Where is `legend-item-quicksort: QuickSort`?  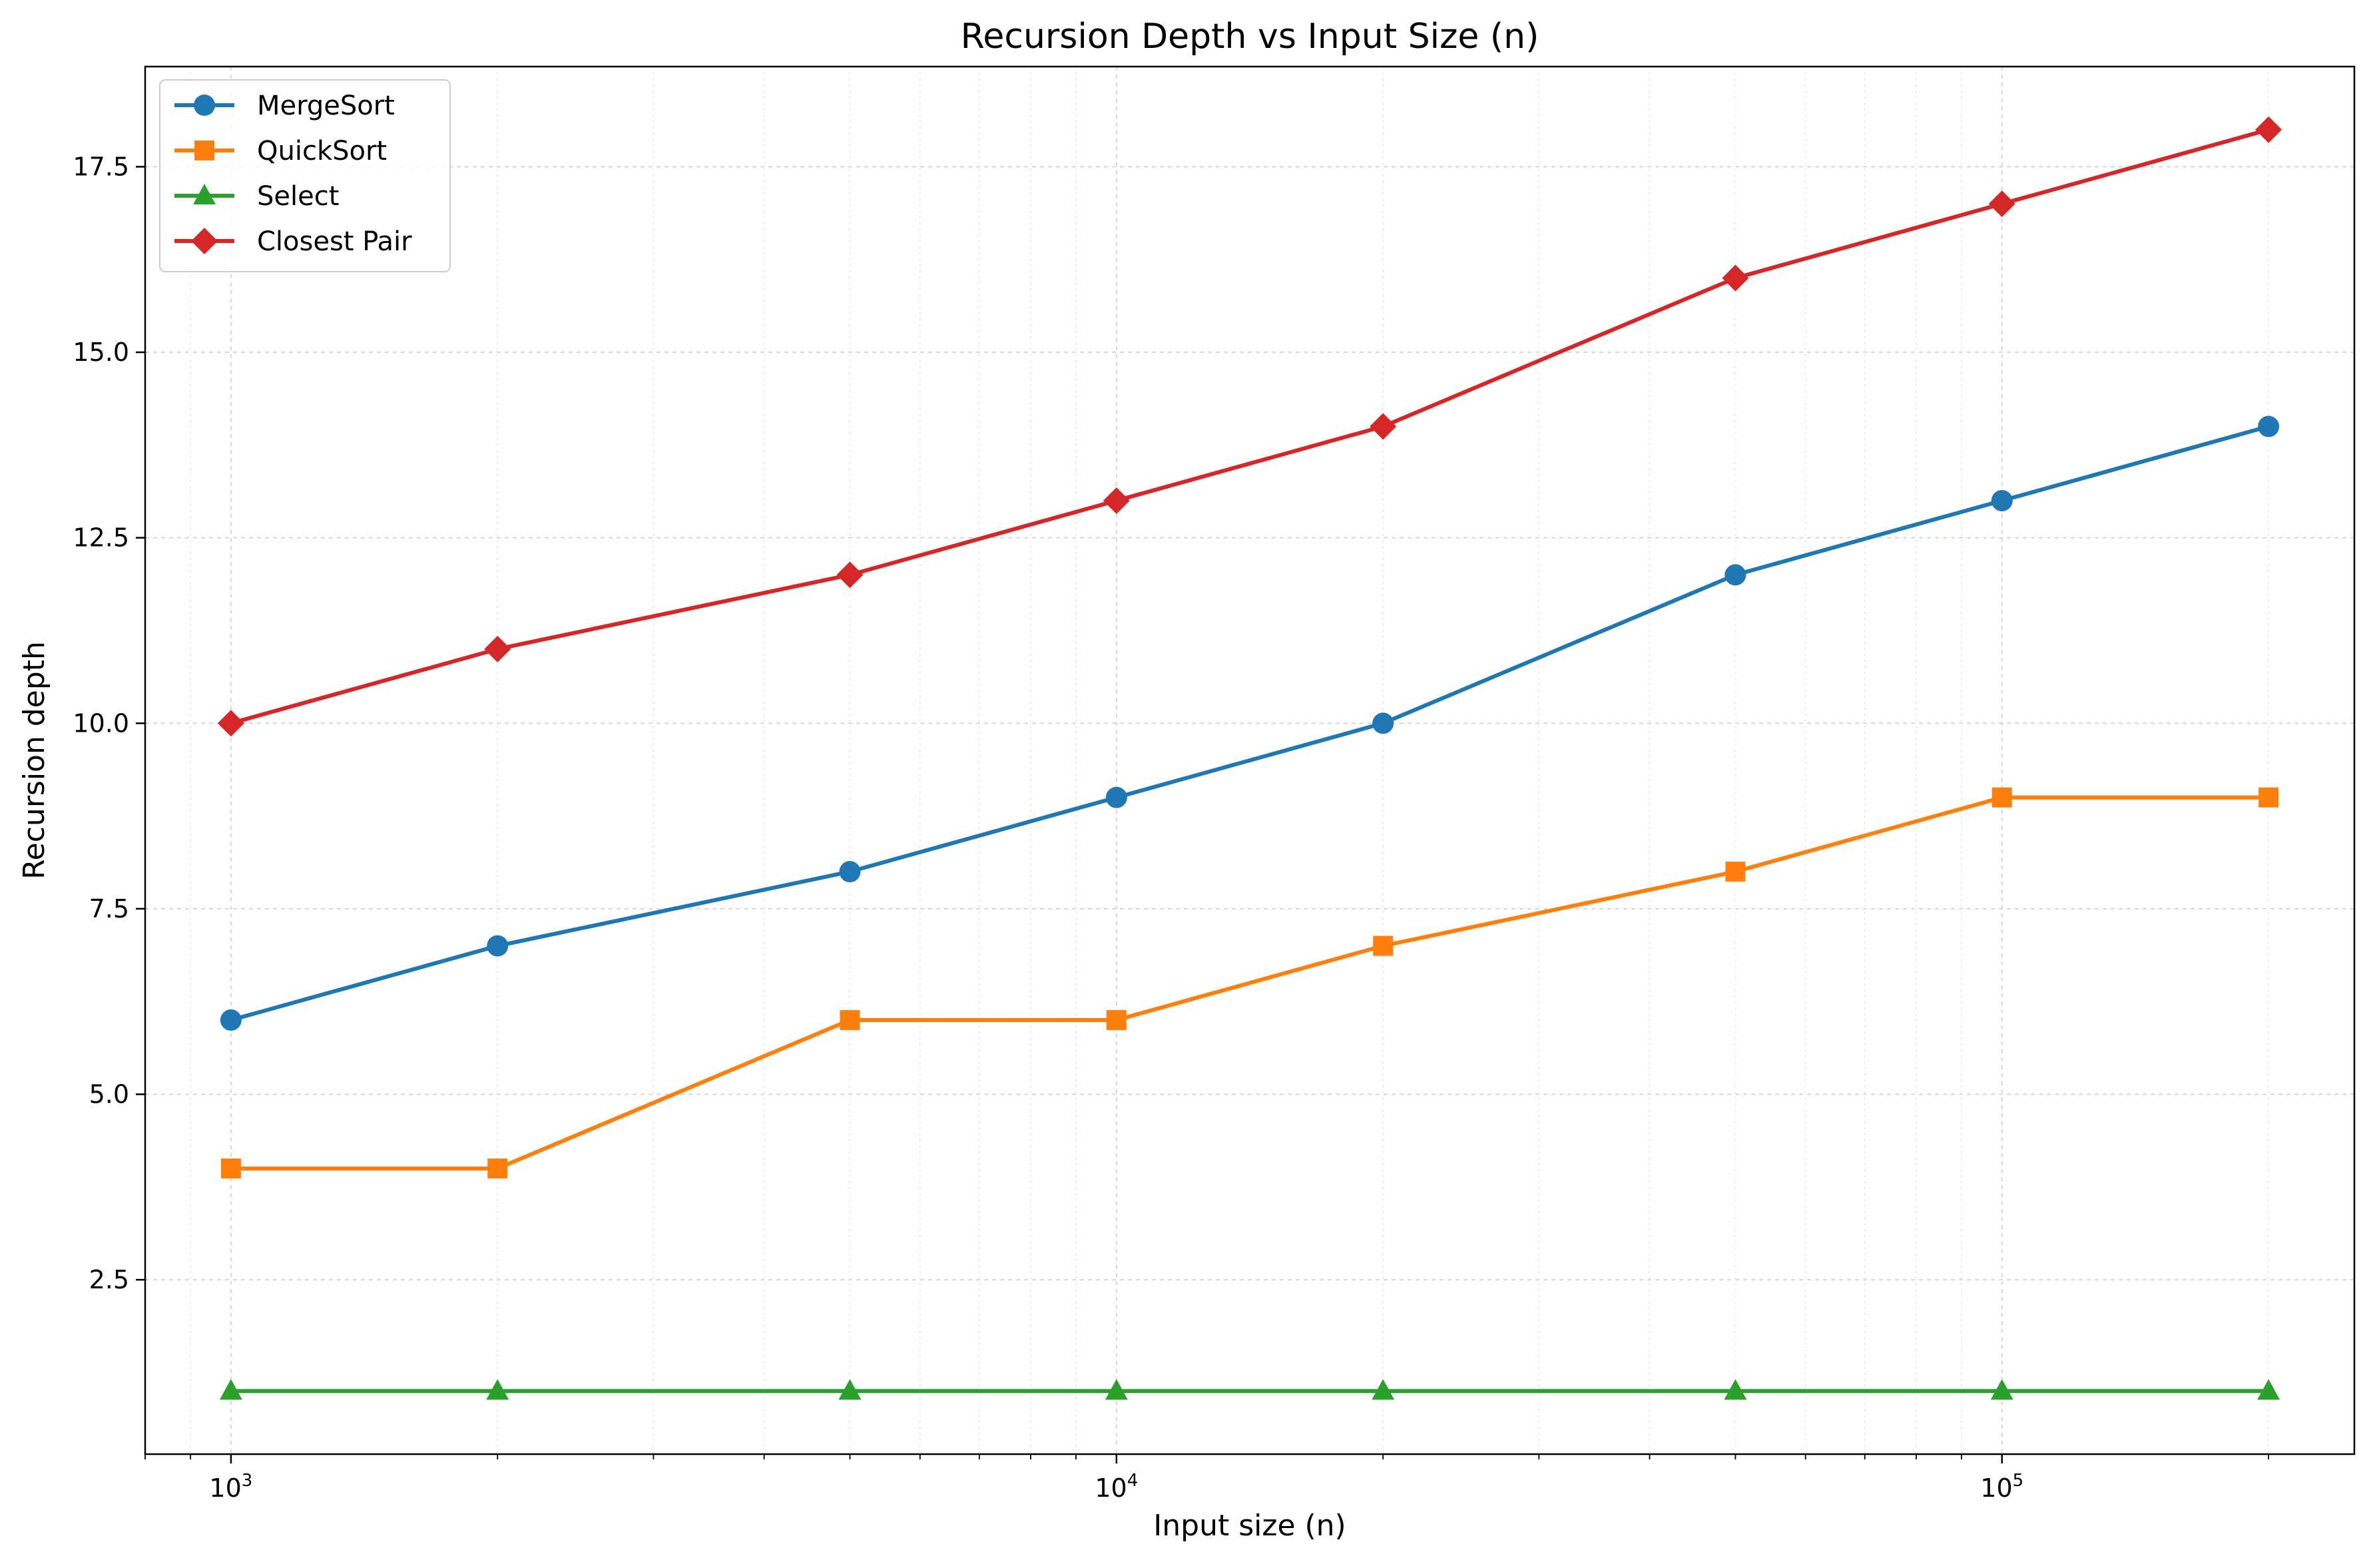 legend-item-quicksort: QuickSort is located at coordinates (281, 151).